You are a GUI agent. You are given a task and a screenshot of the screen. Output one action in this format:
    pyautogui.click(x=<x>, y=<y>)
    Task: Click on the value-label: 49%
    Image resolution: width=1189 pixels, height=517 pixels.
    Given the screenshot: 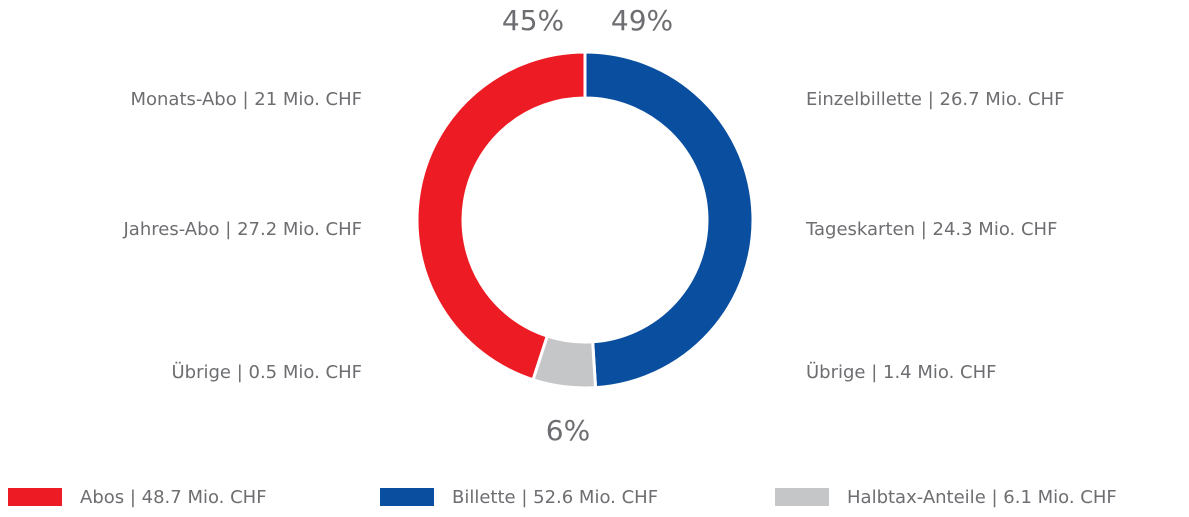 What is the action you would take?
    pyautogui.click(x=642, y=20)
    